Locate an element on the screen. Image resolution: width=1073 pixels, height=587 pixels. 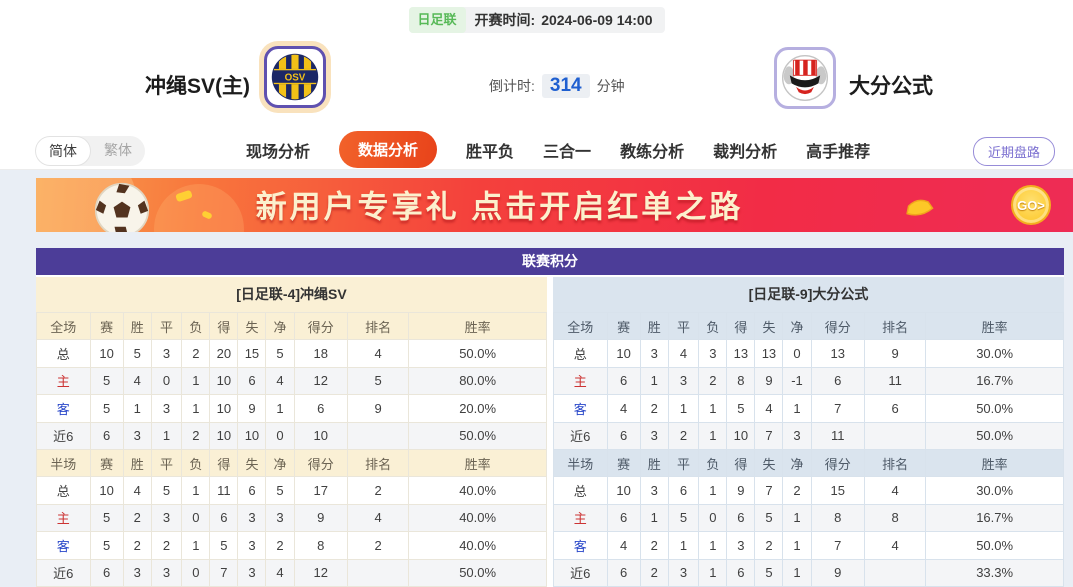
home-team-logo: OSV is located at coordinates (295, 77).